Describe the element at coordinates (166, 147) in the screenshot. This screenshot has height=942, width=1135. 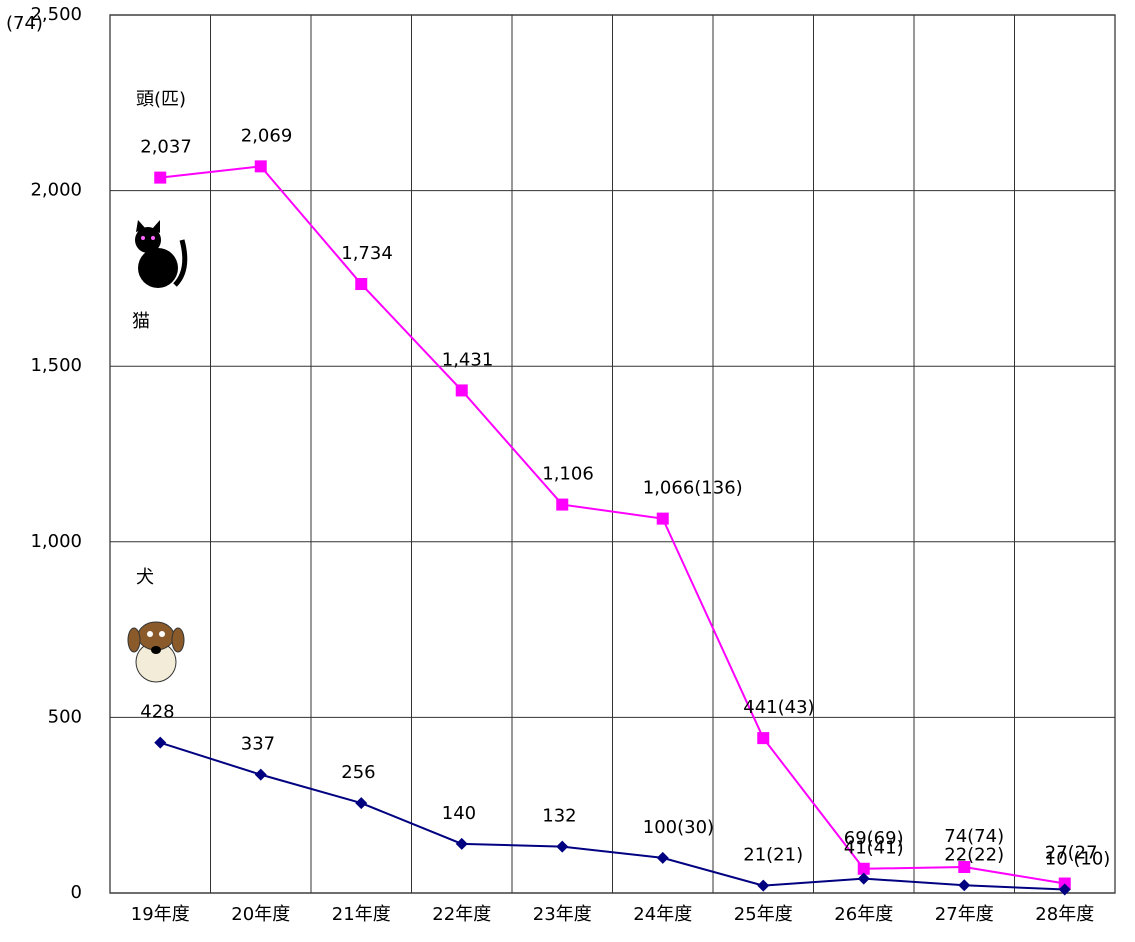
I see `data-label: 2,037` at that location.